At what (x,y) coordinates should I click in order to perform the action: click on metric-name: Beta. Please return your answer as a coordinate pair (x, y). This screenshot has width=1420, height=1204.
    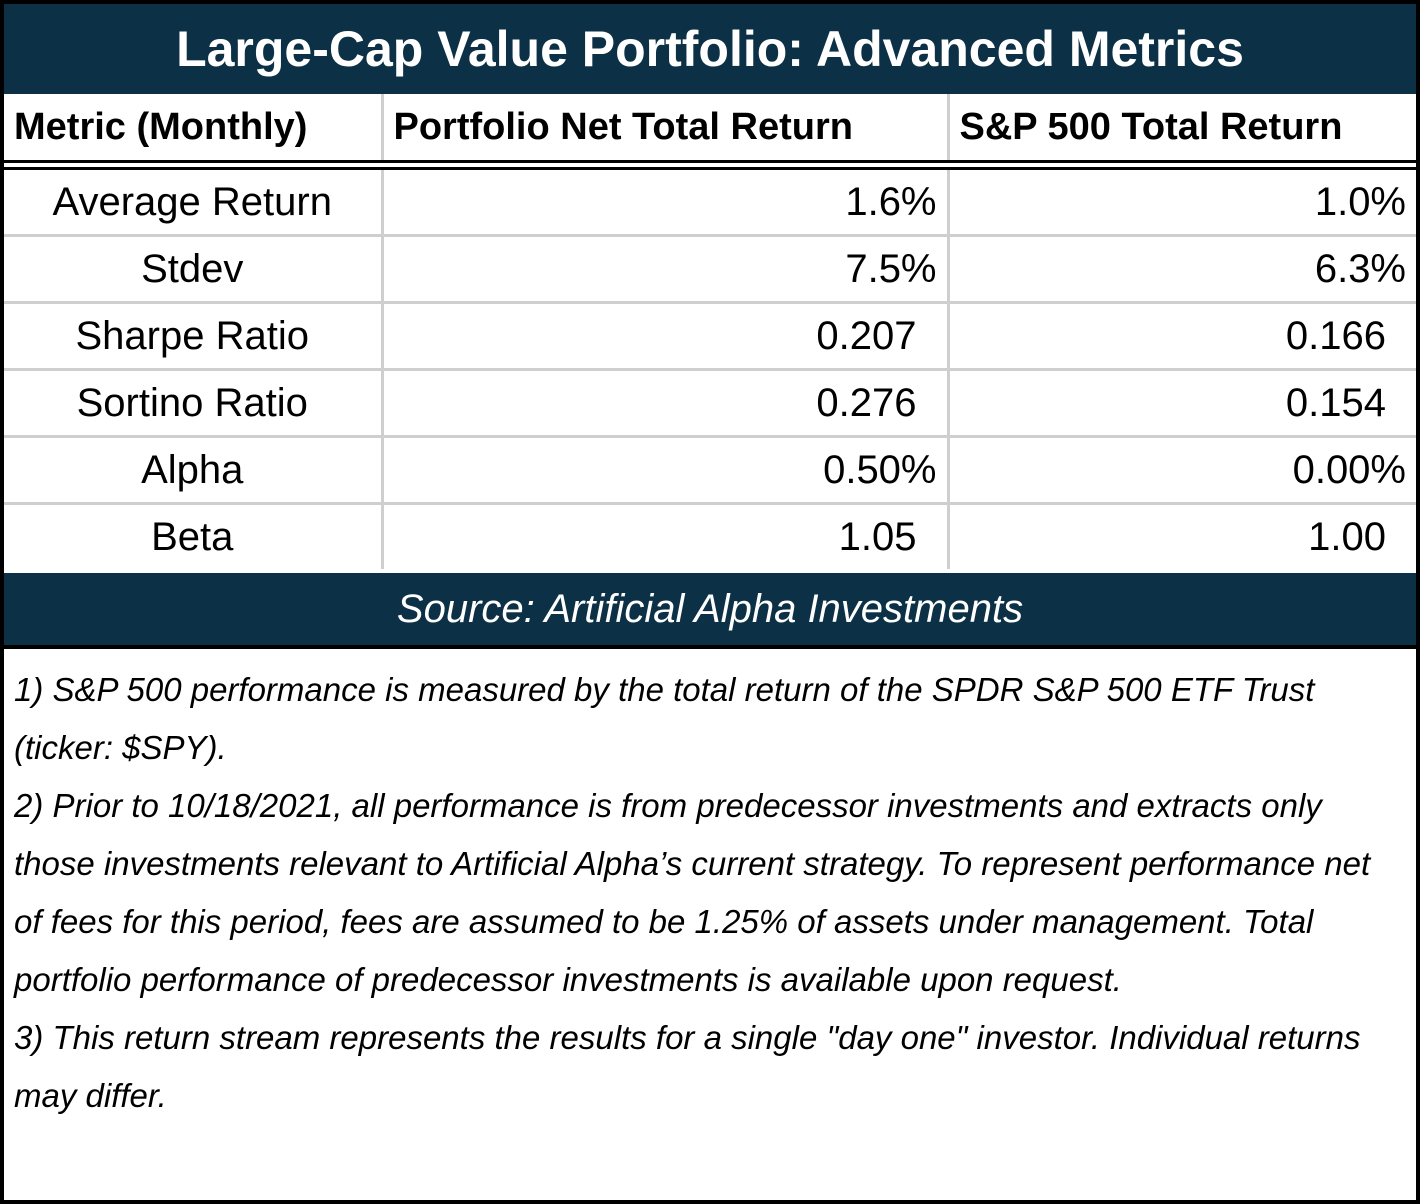
    Looking at the image, I should click on (193, 535).